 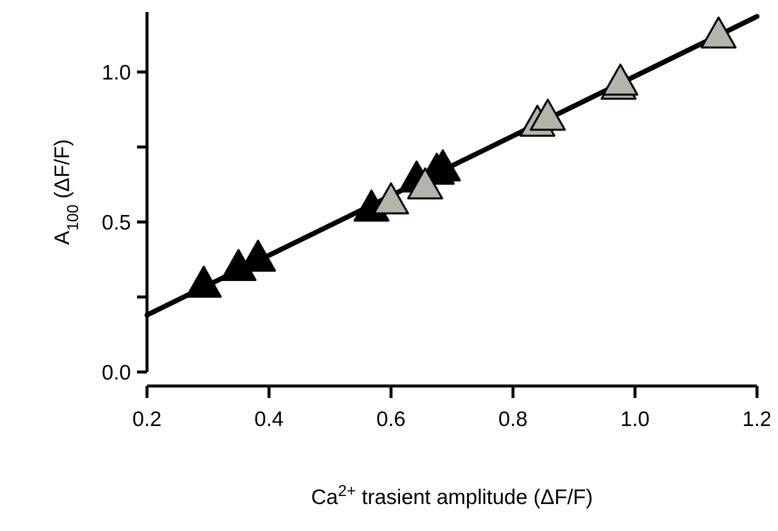 What do you see at coordinates (116, 372) in the screenshot?
I see `y-tick-label: 0.0` at bounding box center [116, 372].